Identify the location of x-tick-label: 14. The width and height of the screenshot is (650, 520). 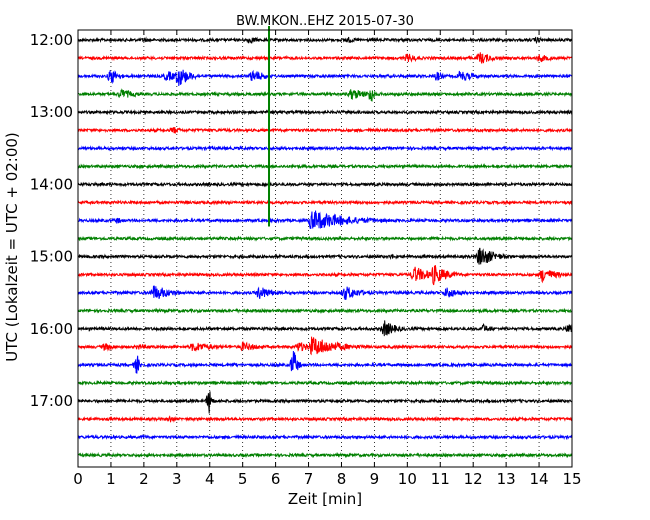
(539, 479).